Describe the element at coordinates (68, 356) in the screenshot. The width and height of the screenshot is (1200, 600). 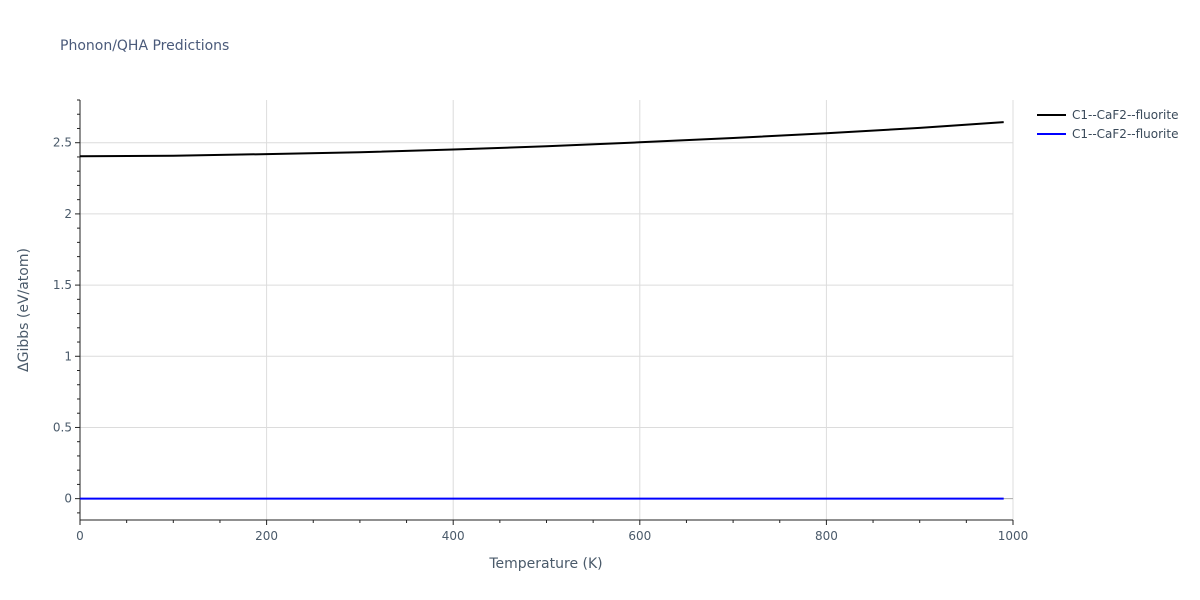
I see `y-tick-label-2: 1` at that location.